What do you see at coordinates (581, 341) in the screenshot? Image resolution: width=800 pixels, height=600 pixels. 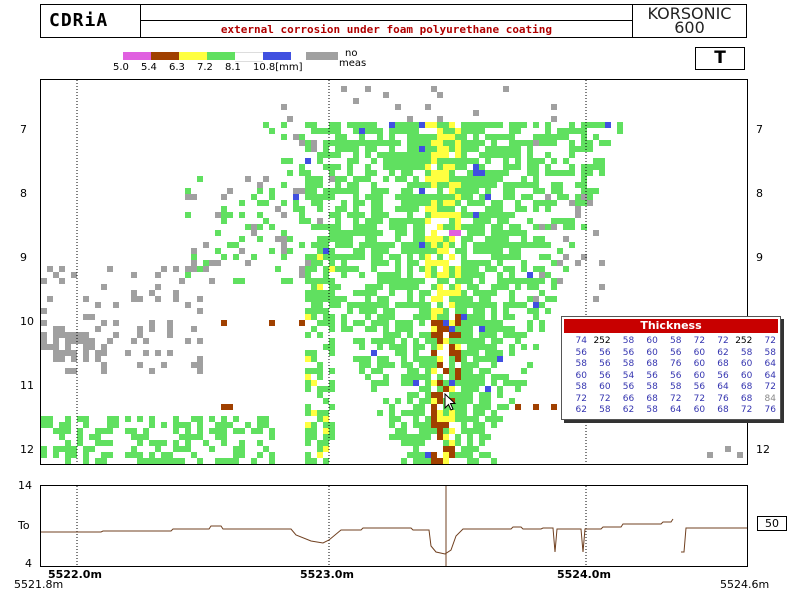 I see `thickness-cell: 74` at bounding box center [581, 341].